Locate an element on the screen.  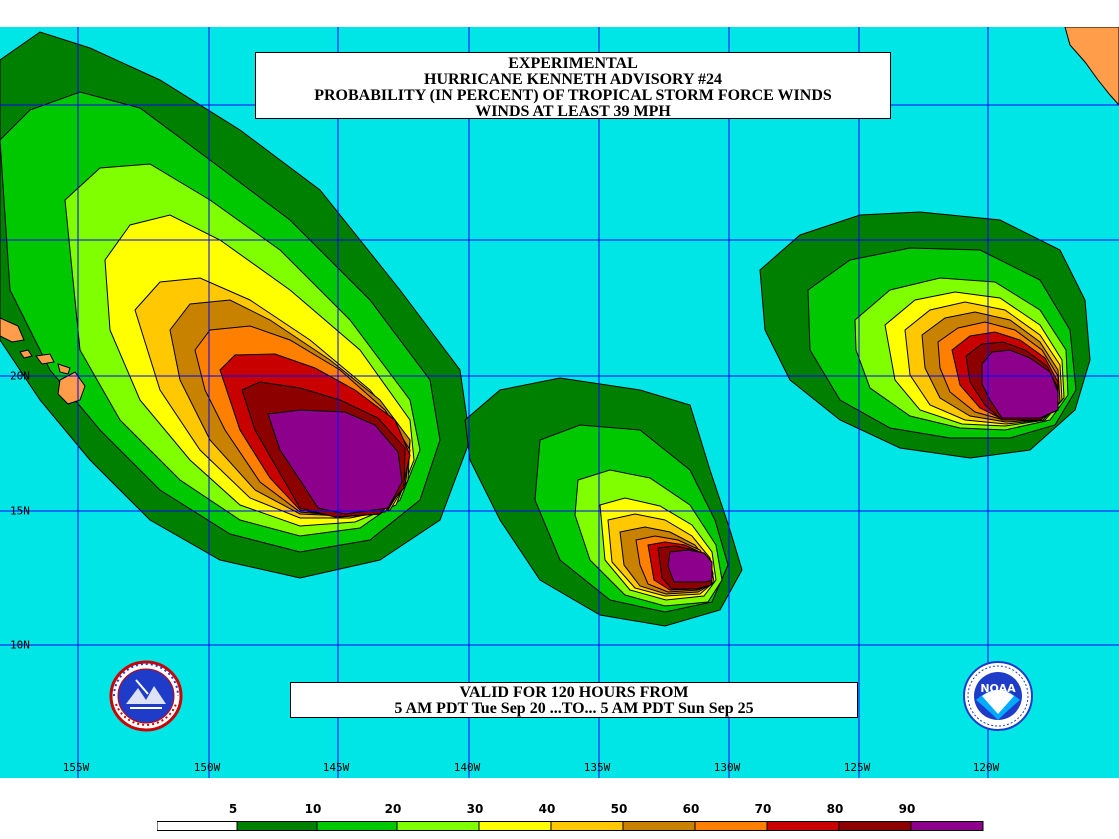
nws-logo is located at coordinates (146, 696).